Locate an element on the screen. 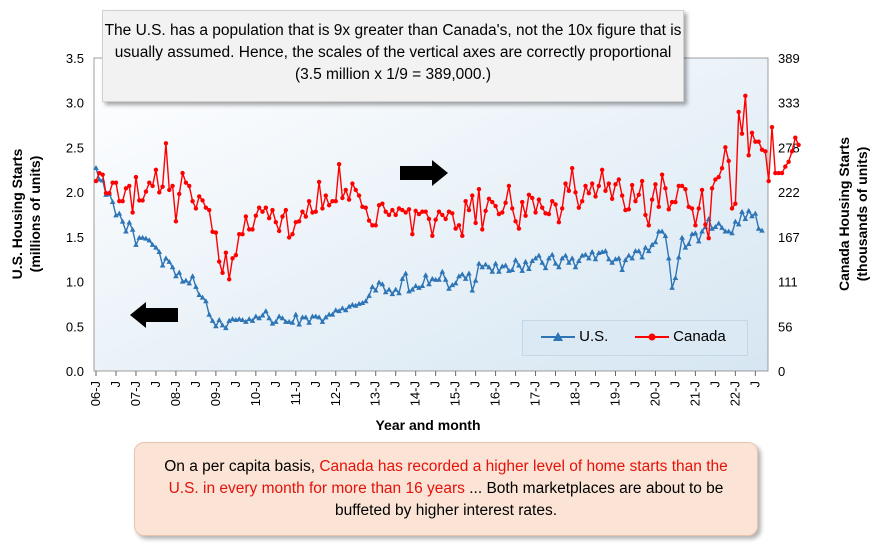  y-right-tick-label: 389 is located at coordinates (789, 58).